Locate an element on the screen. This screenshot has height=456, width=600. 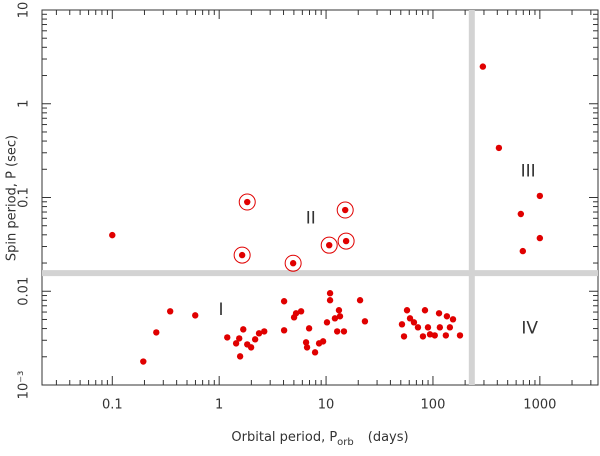
region-label: I is located at coordinates (220, 310).